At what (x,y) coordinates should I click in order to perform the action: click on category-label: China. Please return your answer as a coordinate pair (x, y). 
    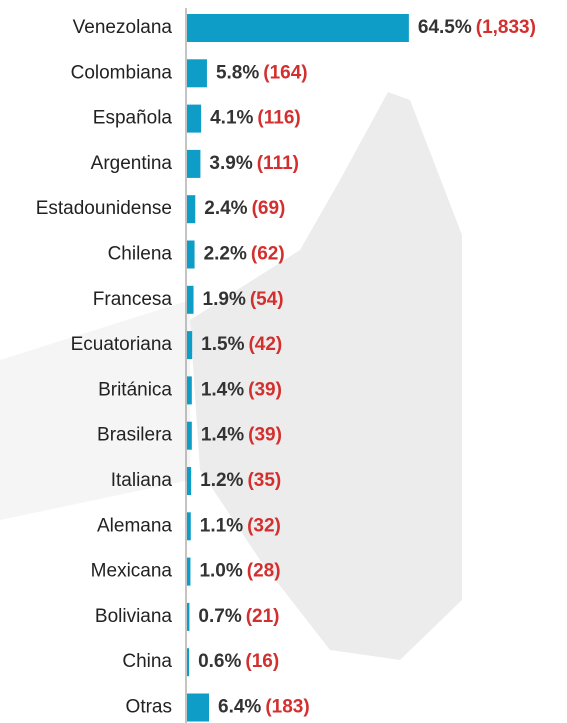
    Looking at the image, I should click on (147, 661).